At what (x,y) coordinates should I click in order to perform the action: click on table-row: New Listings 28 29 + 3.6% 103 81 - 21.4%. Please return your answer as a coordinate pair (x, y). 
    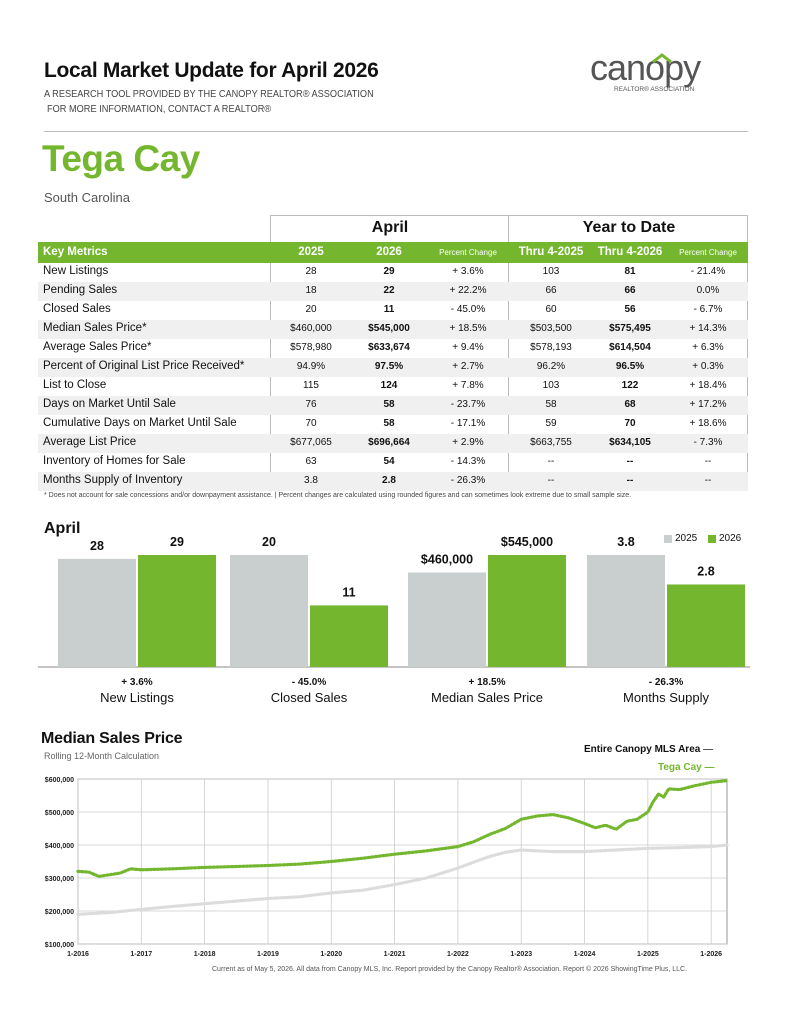
    Looking at the image, I should click on (393, 272).